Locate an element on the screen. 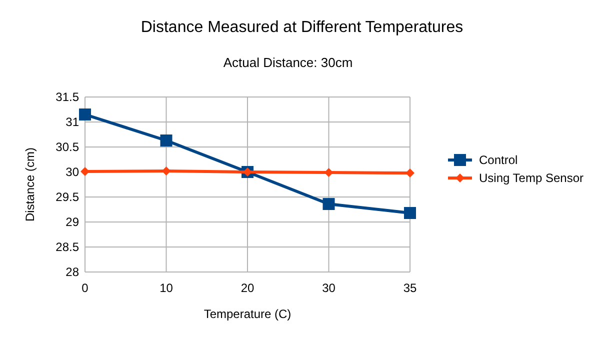 The width and height of the screenshot is (605, 340). x-tick-label: 20 is located at coordinates (247, 288).